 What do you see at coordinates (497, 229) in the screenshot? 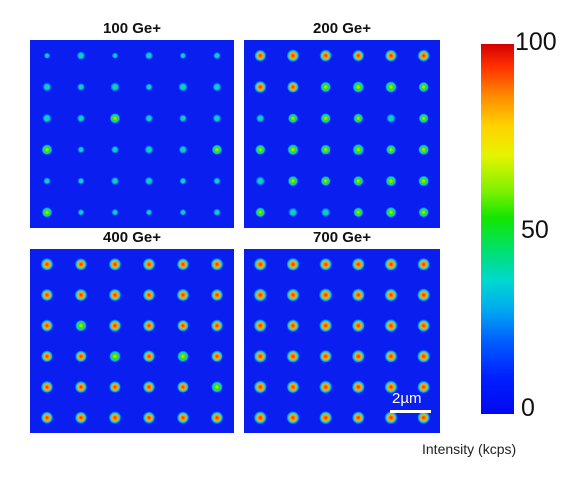
I see `colorbar` at bounding box center [497, 229].